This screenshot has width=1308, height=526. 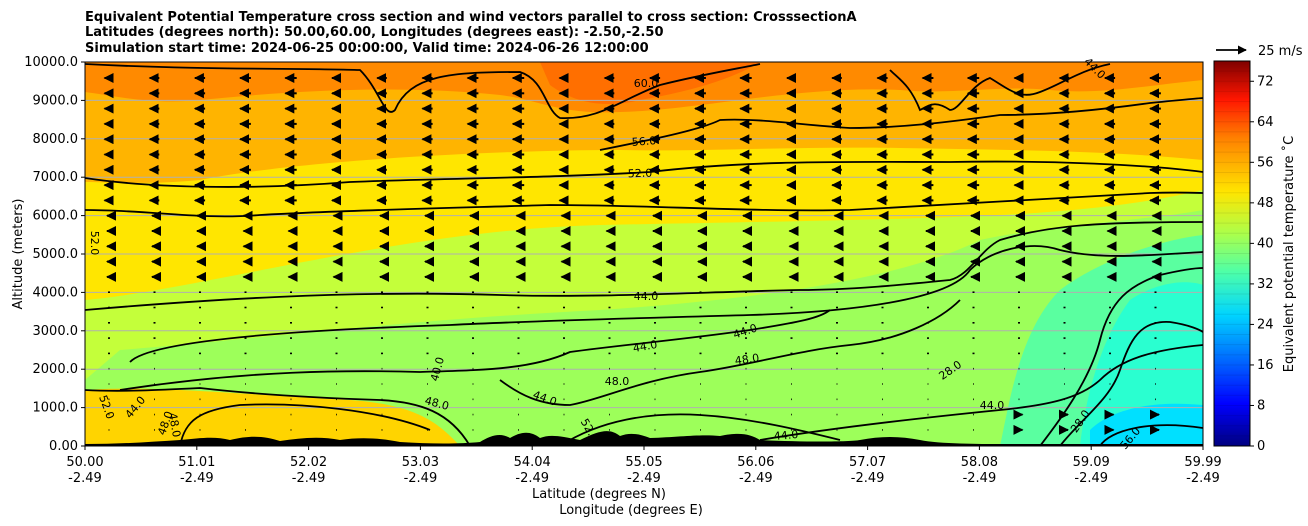 What do you see at coordinates (56, 100) in the screenshot?
I see `y-tick-label: 9000.0` at bounding box center [56, 100].